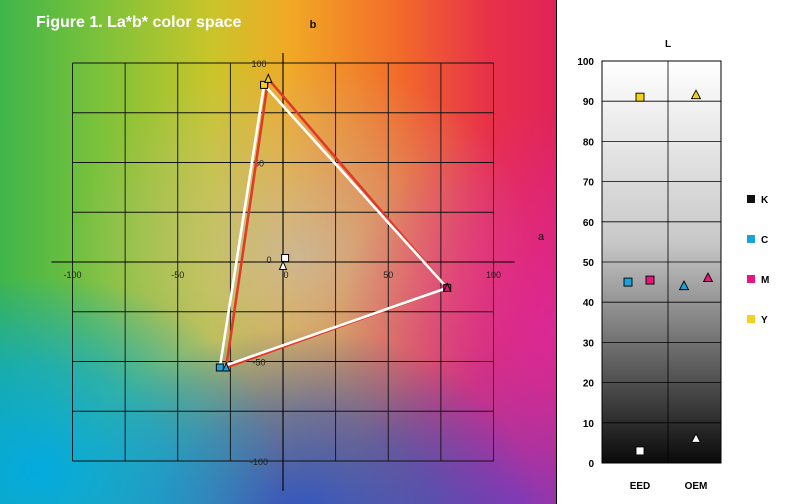 The height and width of the screenshot is (504, 798). What do you see at coordinates (259, 462) in the screenshot?
I see `y-tick-label: -100` at bounding box center [259, 462].